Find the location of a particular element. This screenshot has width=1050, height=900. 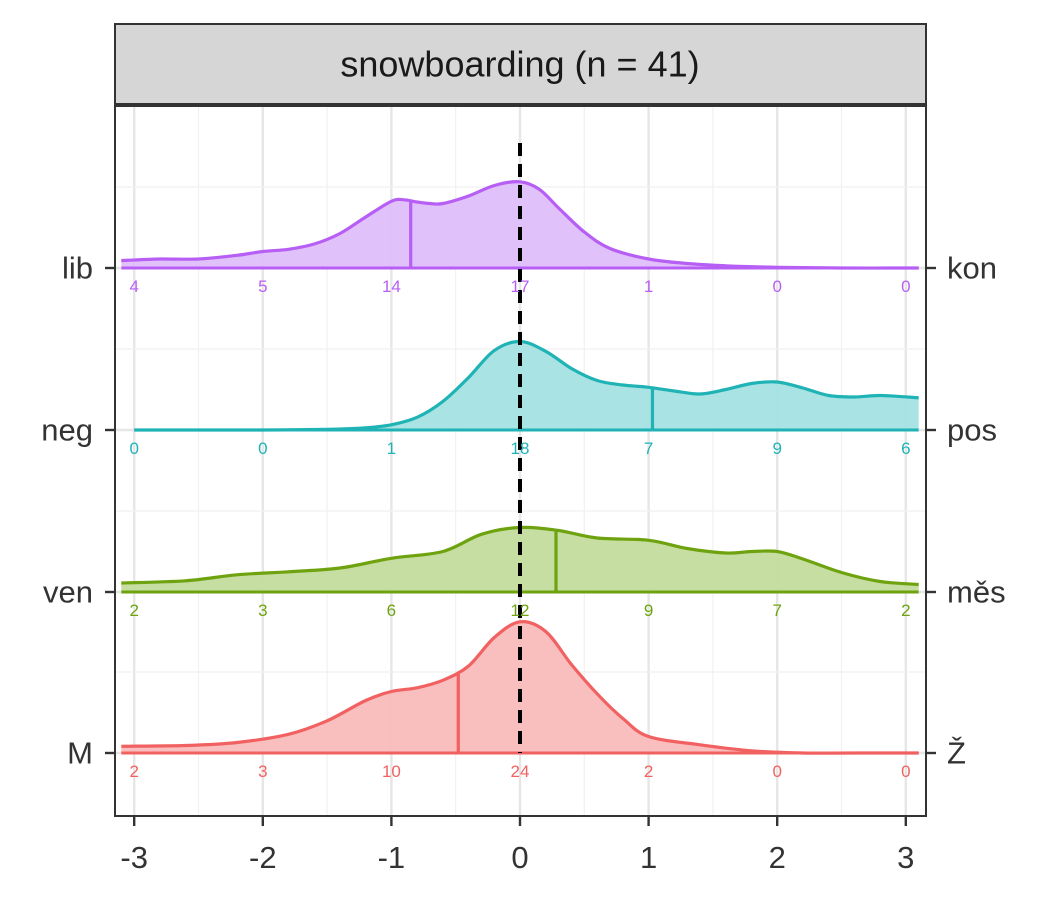

strip: snowboarding (n = 41) is located at coordinates (520, 64).